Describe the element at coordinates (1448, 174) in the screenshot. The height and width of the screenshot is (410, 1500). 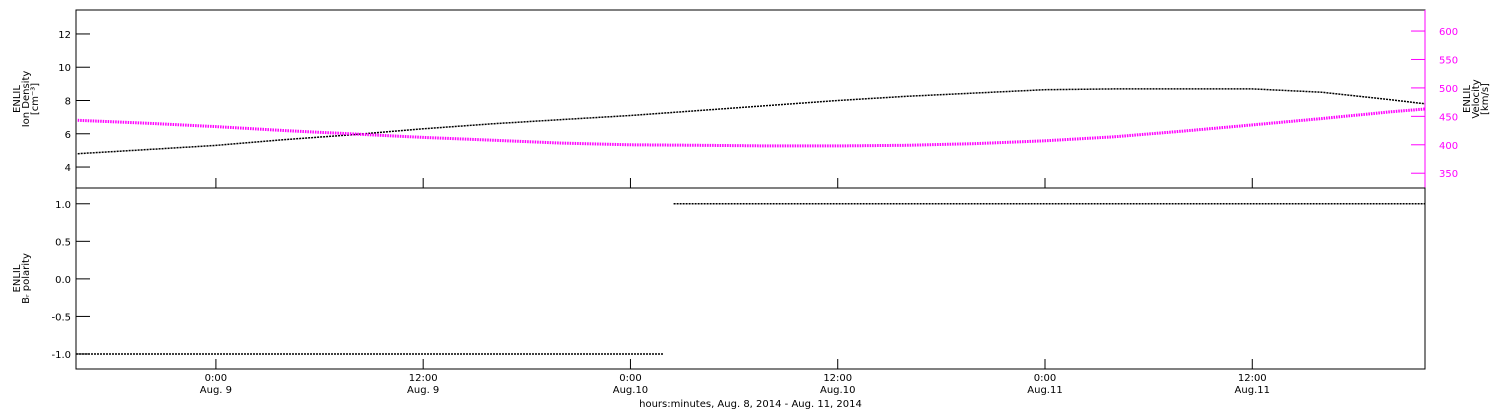
I see `y2-tick-label: 350` at that location.